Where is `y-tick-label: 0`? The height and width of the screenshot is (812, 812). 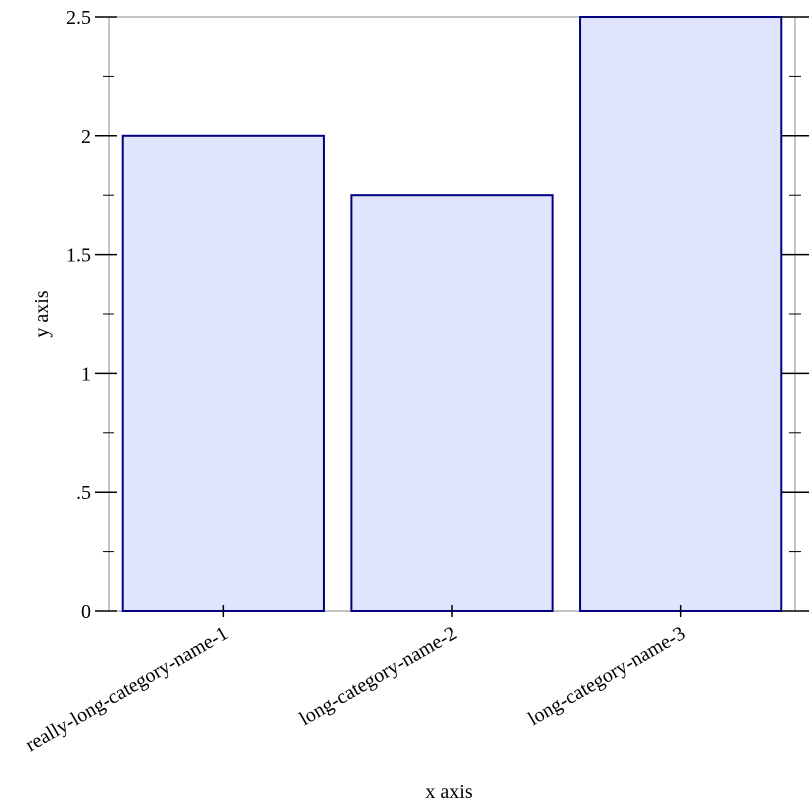 y-tick-label: 0 is located at coordinates (86, 612).